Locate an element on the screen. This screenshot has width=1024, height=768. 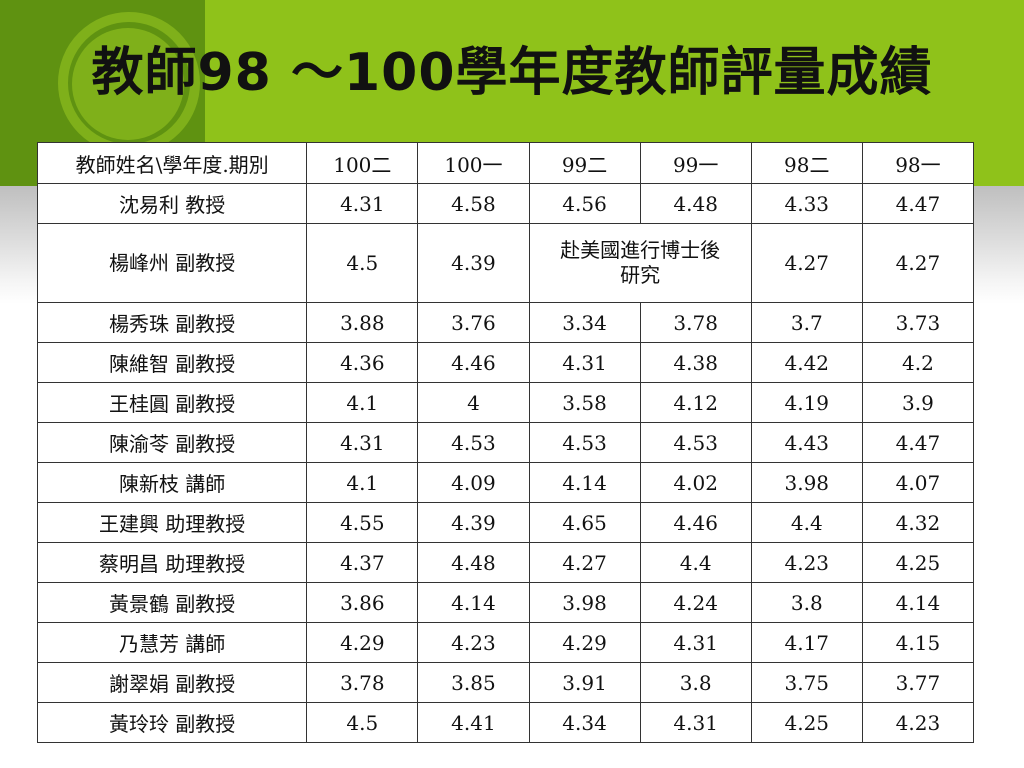
note-cell: 赴美國進行博士後研究 is located at coordinates (640, 263).